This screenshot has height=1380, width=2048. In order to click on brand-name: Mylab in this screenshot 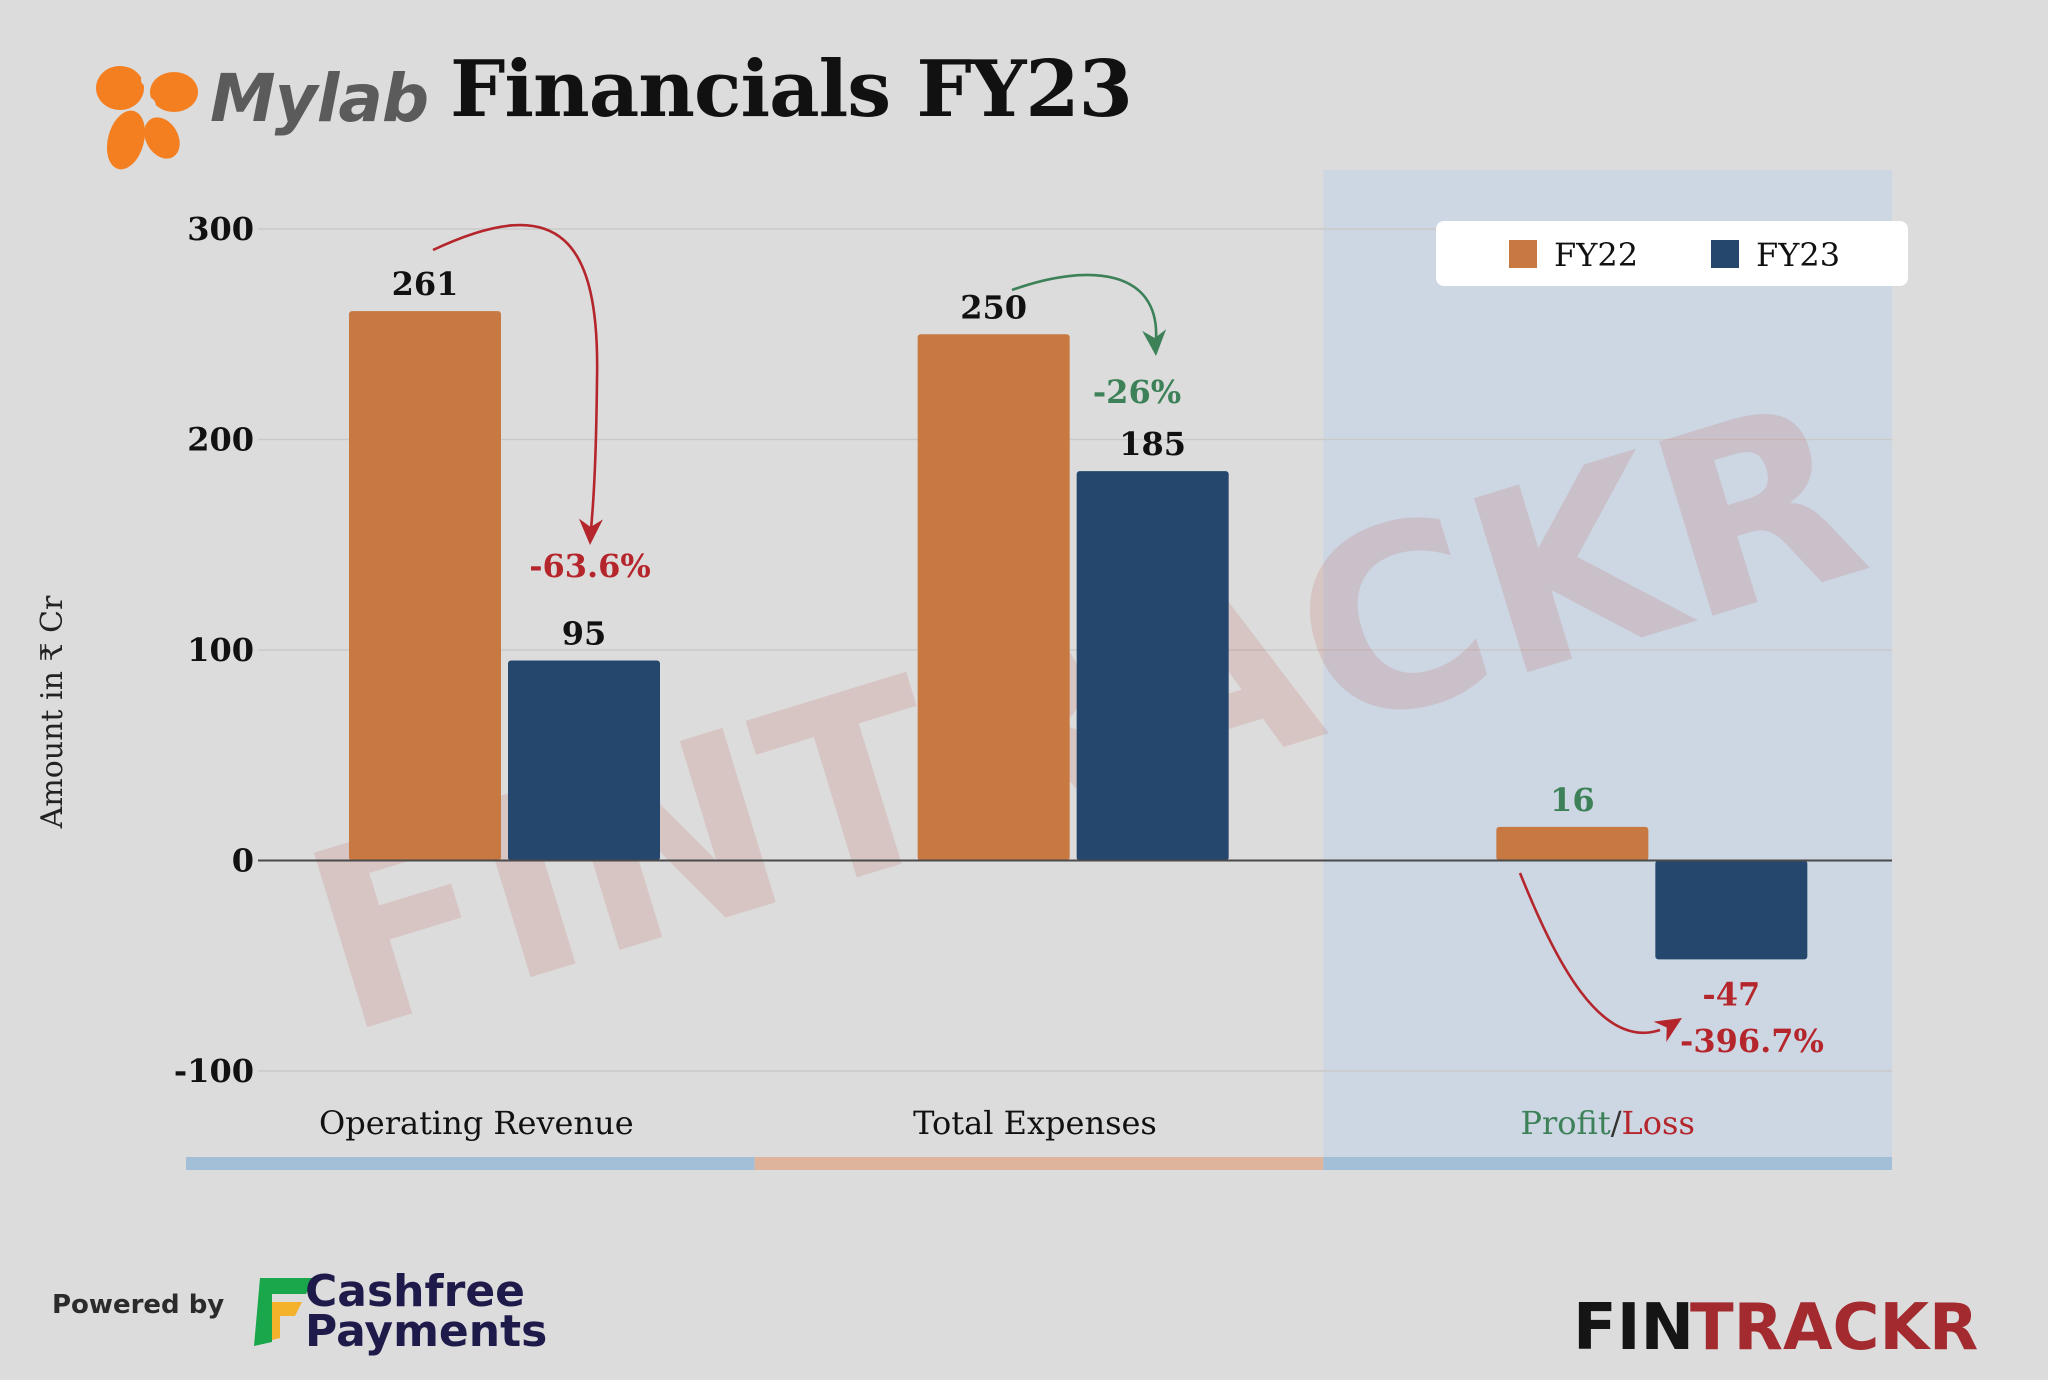, I will do `click(319, 98)`.